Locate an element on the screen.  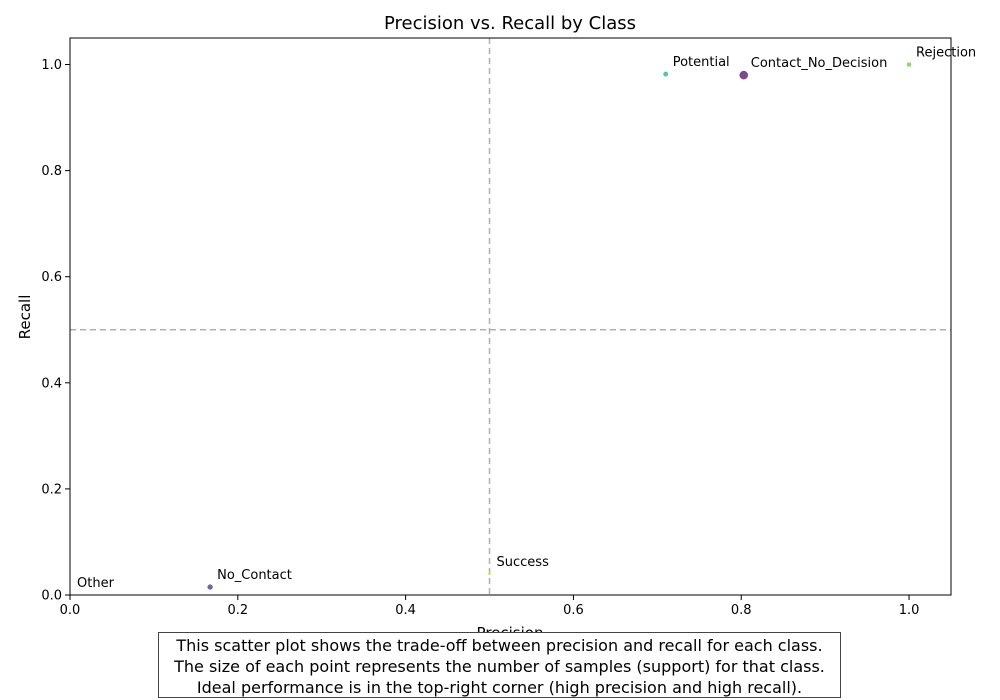
x-axis-ticks: 0.0 0.2 0.4 0.6 0.8 1.0 is located at coordinates (490, 606).